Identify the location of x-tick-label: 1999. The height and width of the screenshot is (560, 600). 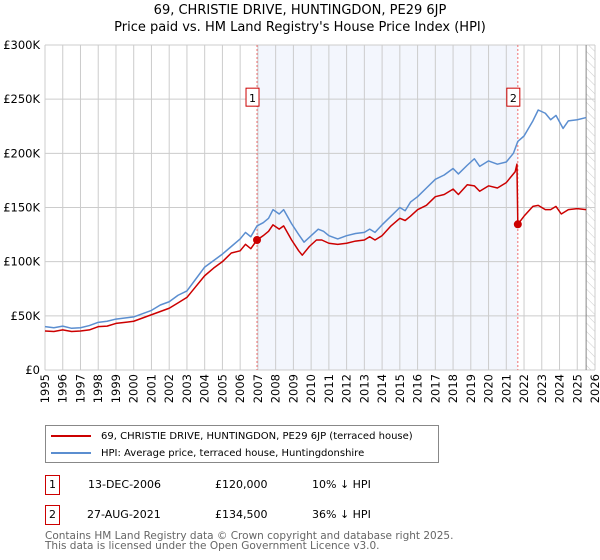
(116, 388).